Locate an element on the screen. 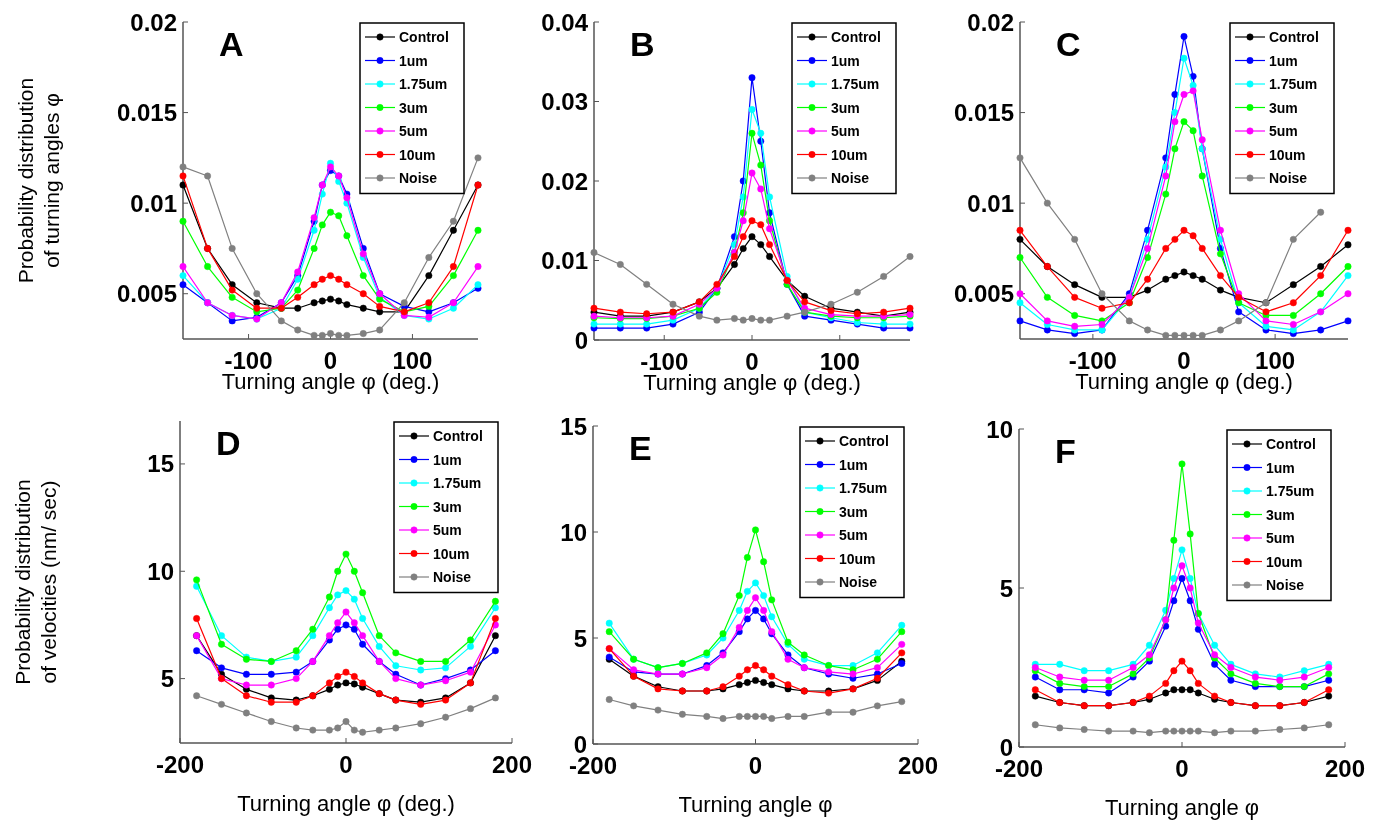 This screenshot has width=1374, height=830. chart-title: E is located at coordinates (640, 448).